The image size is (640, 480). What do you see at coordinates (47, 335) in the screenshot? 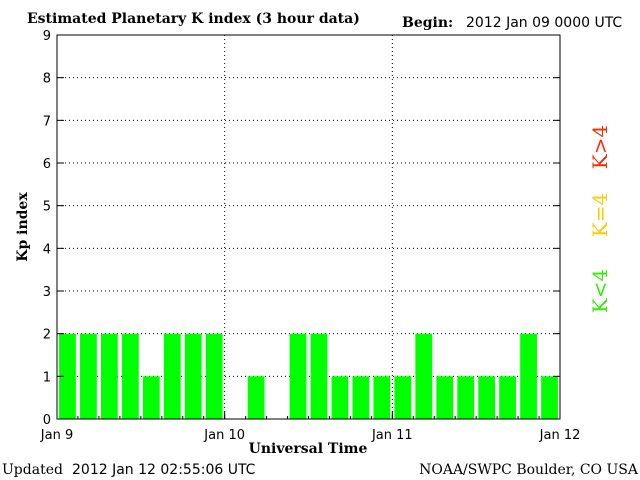
I see `y-tick-label: 2` at bounding box center [47, 335].